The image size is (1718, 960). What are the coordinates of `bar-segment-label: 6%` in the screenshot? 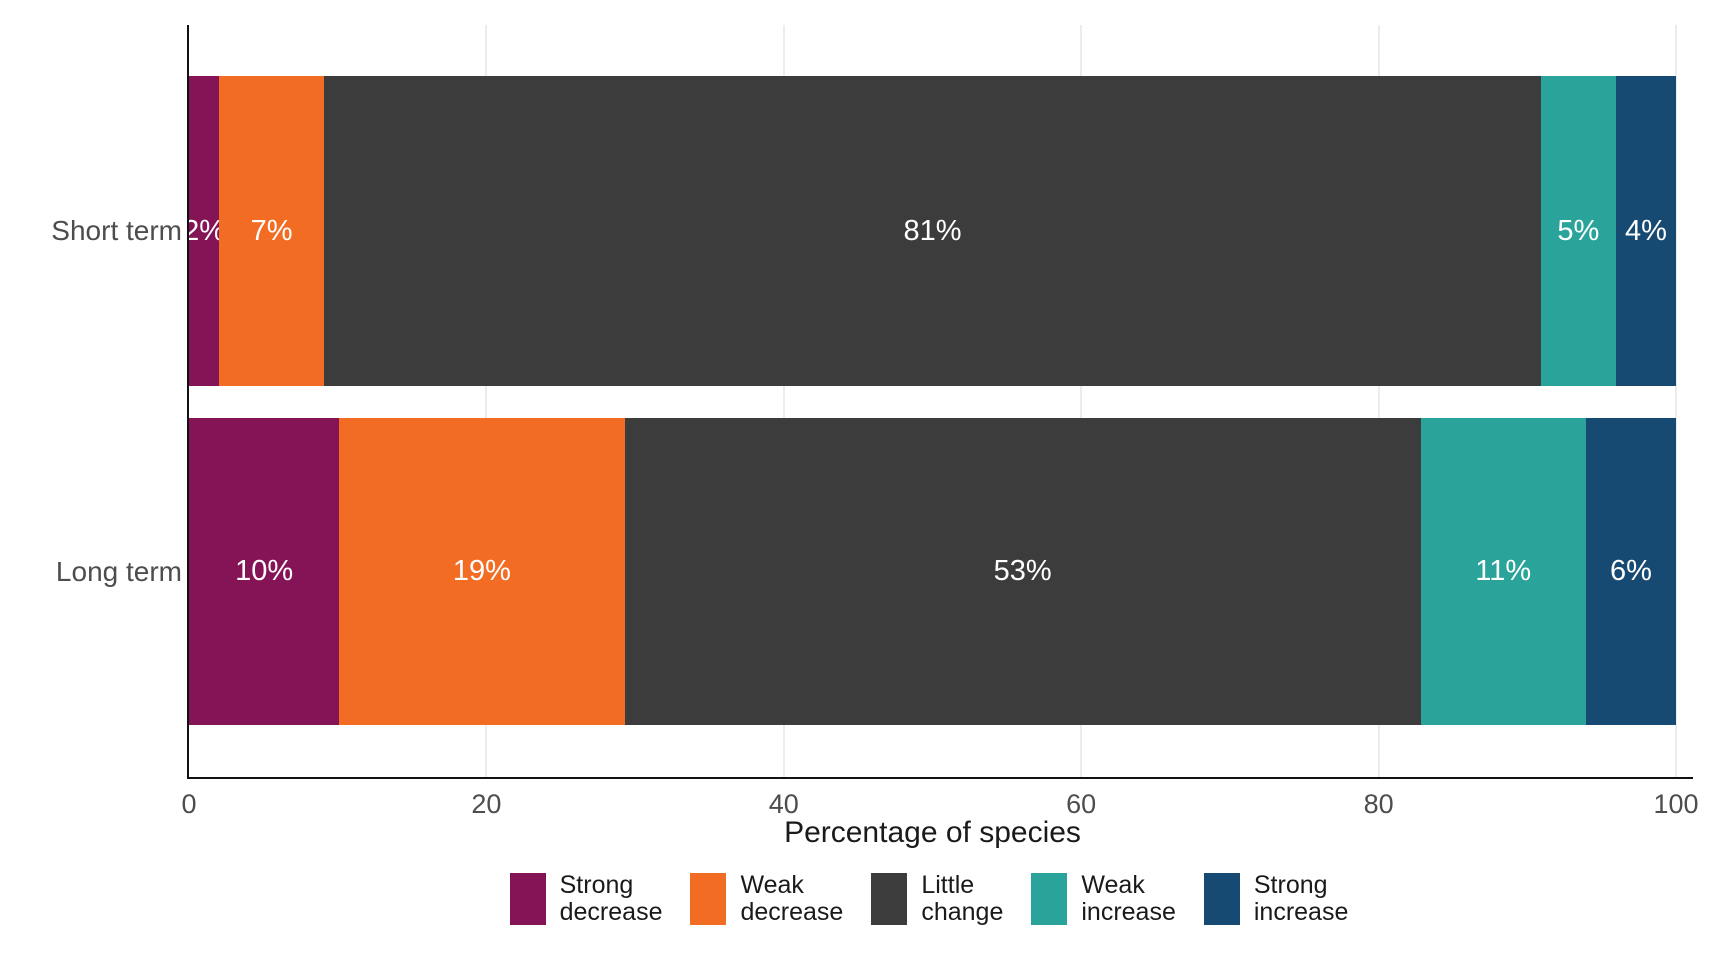 It's located at (1630, 571).